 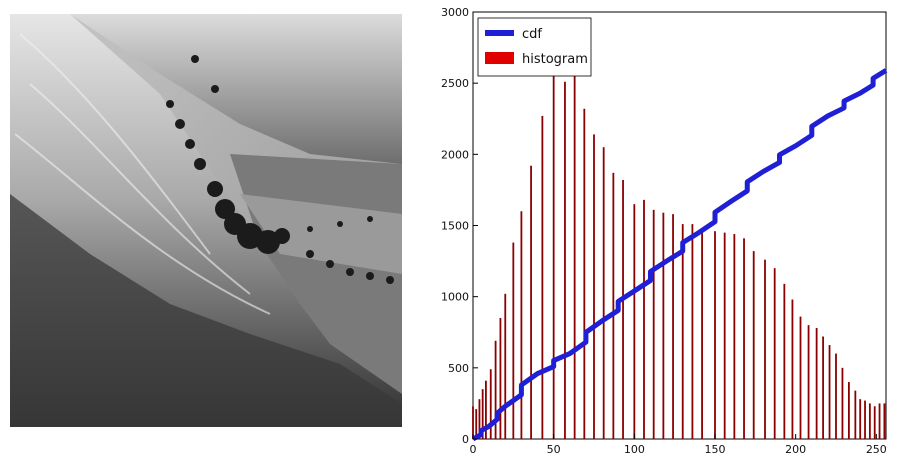 I want to click on legend-box, so click(x=534, y=47).